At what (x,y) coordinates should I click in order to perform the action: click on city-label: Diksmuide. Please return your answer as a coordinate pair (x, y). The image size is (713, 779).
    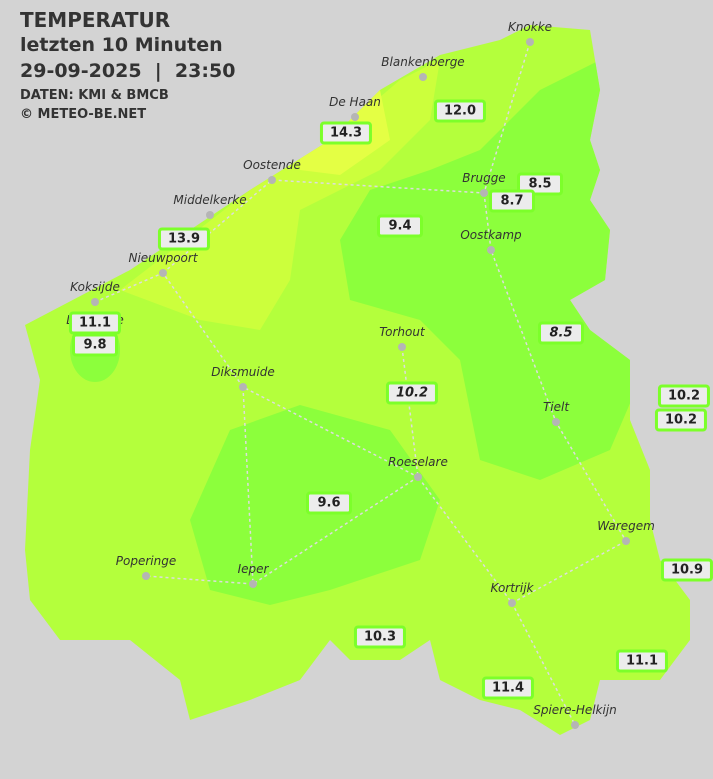
    Looking at the image, I should click on (243, 372).